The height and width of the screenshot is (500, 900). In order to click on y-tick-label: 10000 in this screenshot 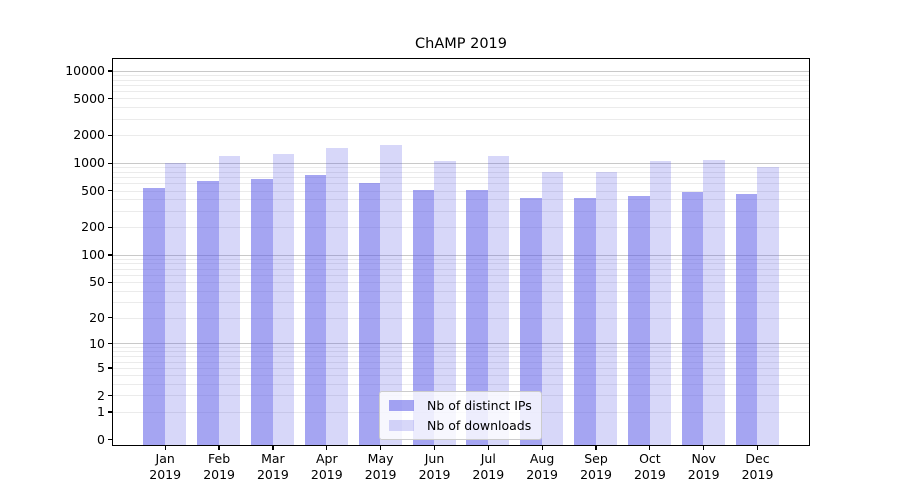, I will do `click(85, 70)`.